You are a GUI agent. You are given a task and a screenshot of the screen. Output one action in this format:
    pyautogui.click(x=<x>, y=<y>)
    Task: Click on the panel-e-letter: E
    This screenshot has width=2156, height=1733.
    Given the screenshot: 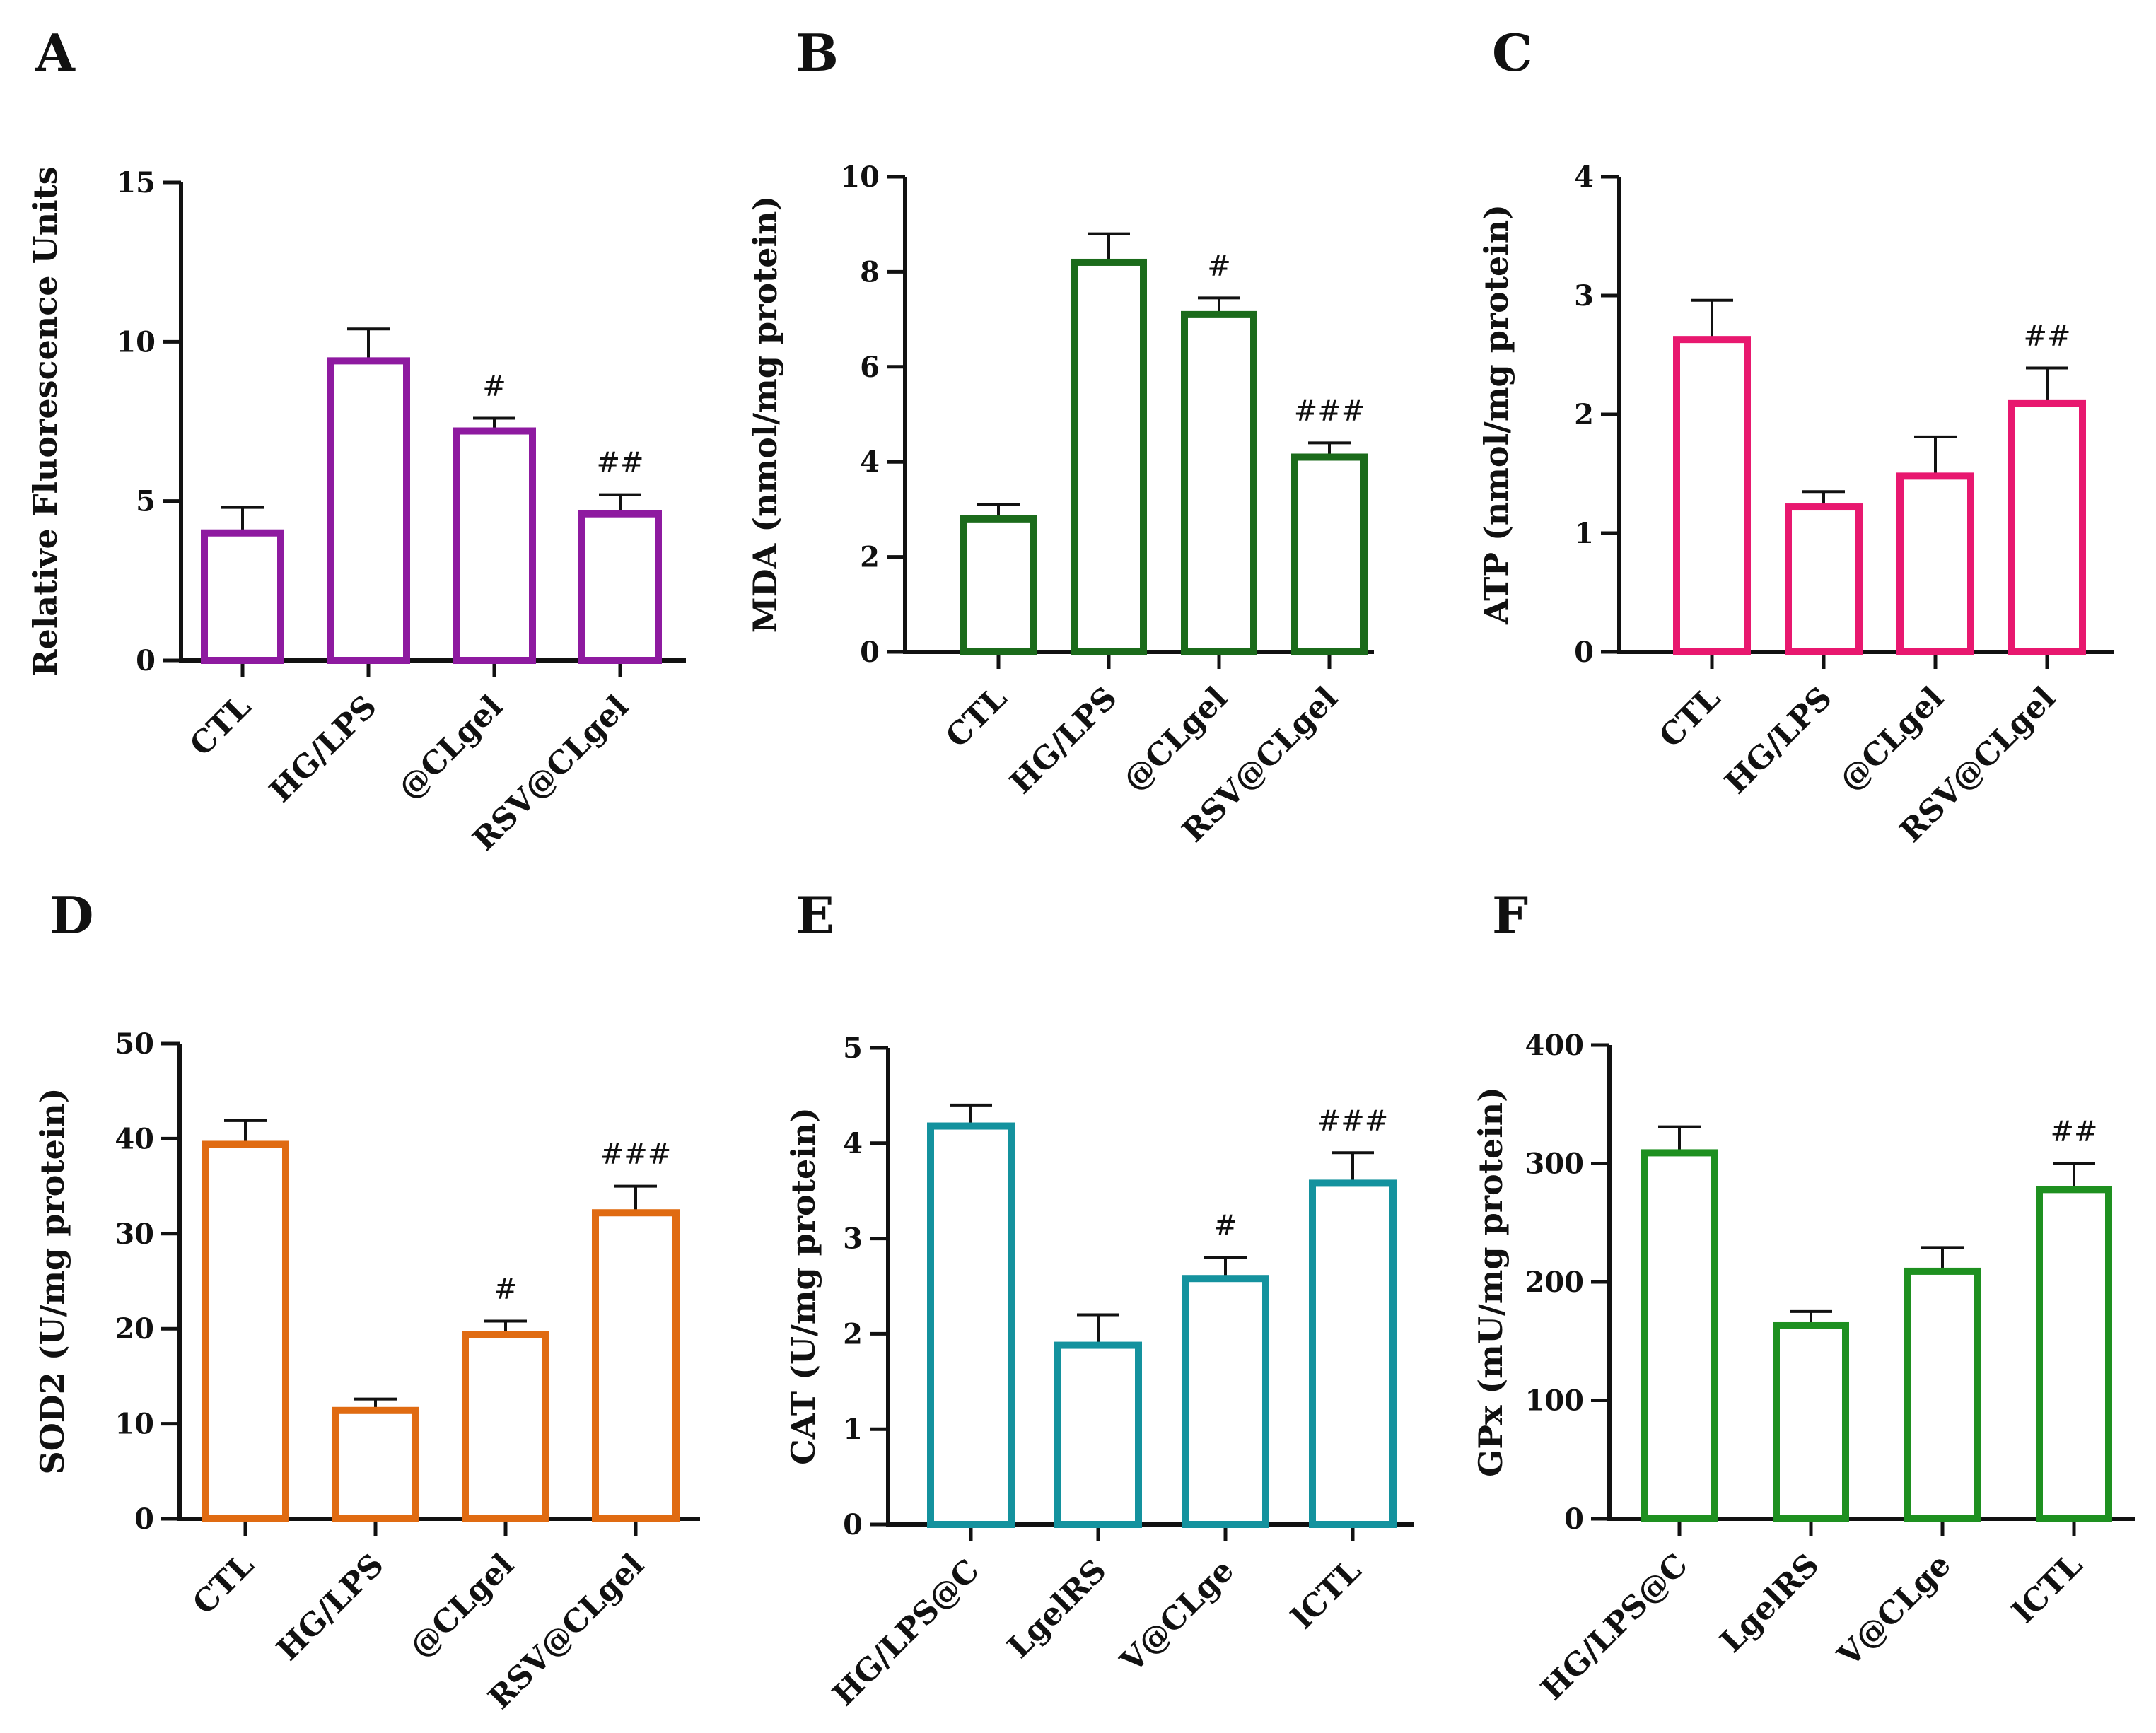 What is the action you would take?
    pyautogui.click(x=815, y=915)
    